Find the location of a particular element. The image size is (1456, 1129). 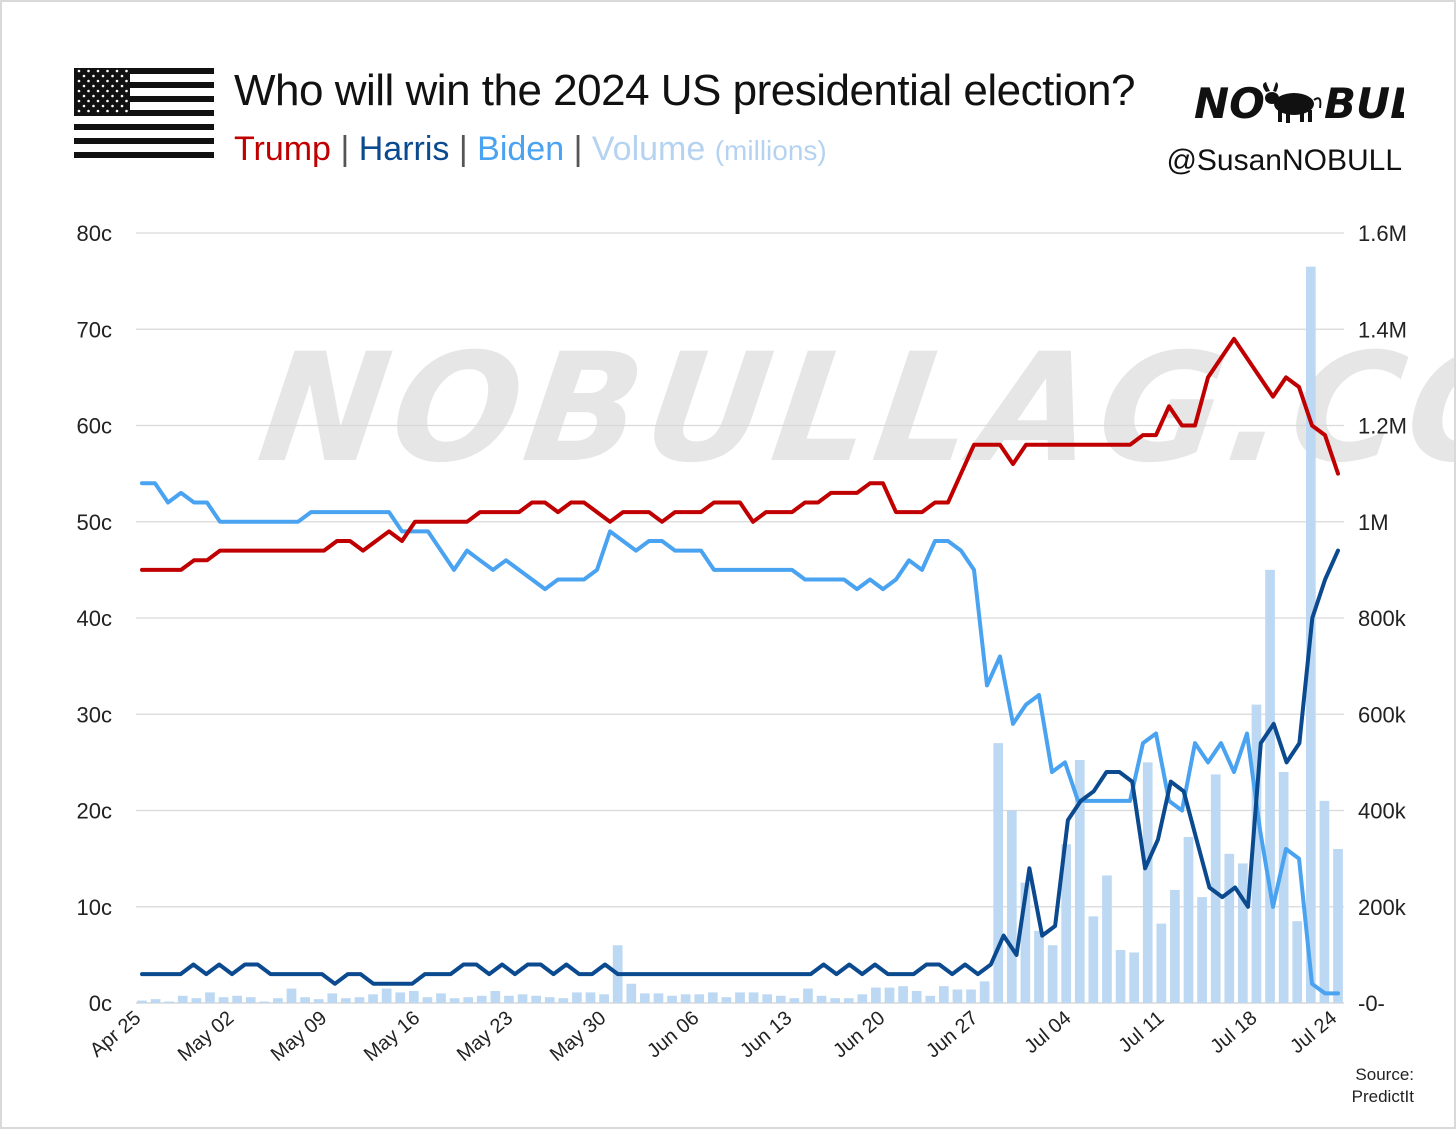

x-tick-label: May 30 is located at coordinates (578, 1036).